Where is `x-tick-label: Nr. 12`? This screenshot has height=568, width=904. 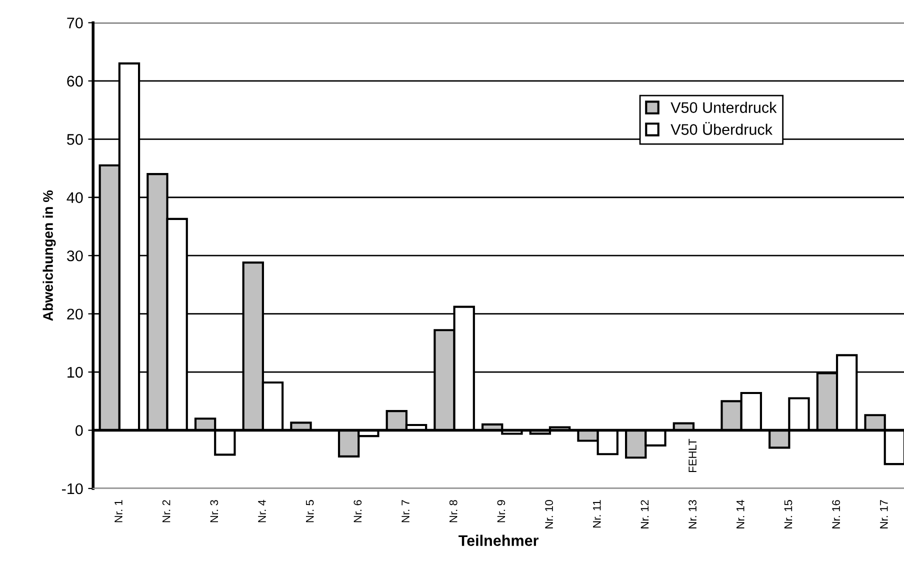 x-tick-label: Nr. 12 is located at coordinates (644, 514).